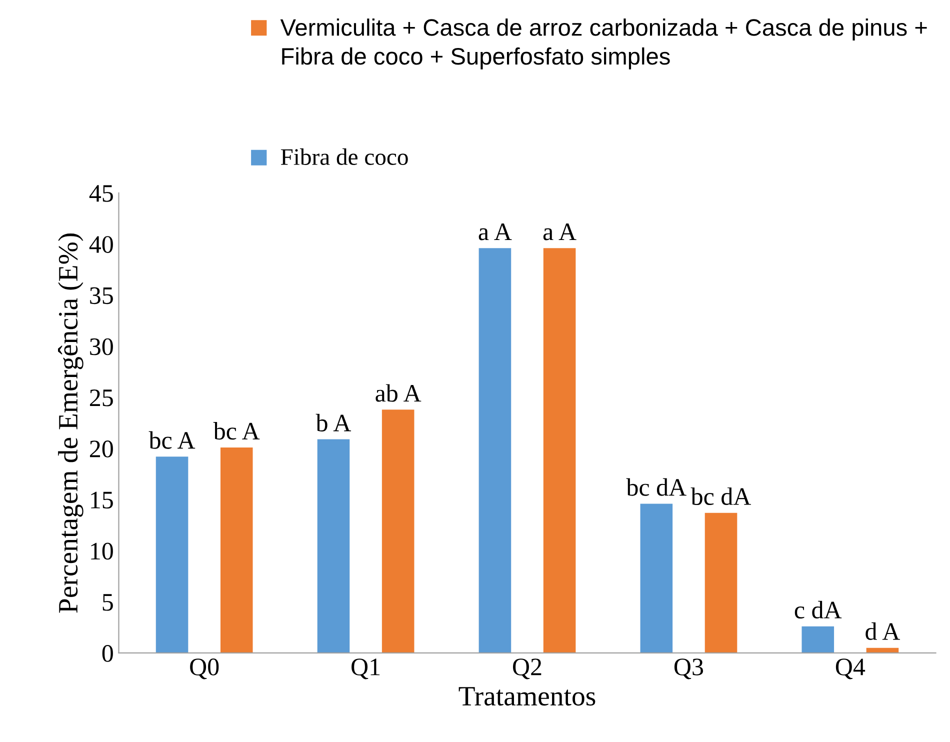 Image resolution: width=950 pixels, height=742 pixels. What do you see at coordinates (527, 669) in the screenshot?
I see `x-tick-label: Q2` at bounding box center [527, 669].